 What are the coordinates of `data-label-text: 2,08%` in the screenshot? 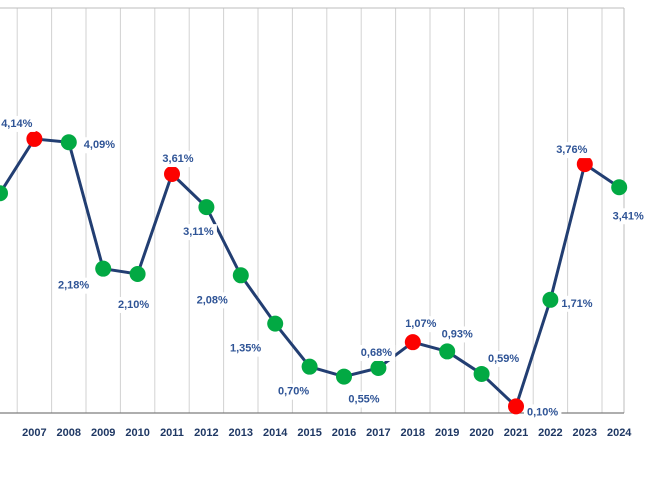 It's located at (212, 300).